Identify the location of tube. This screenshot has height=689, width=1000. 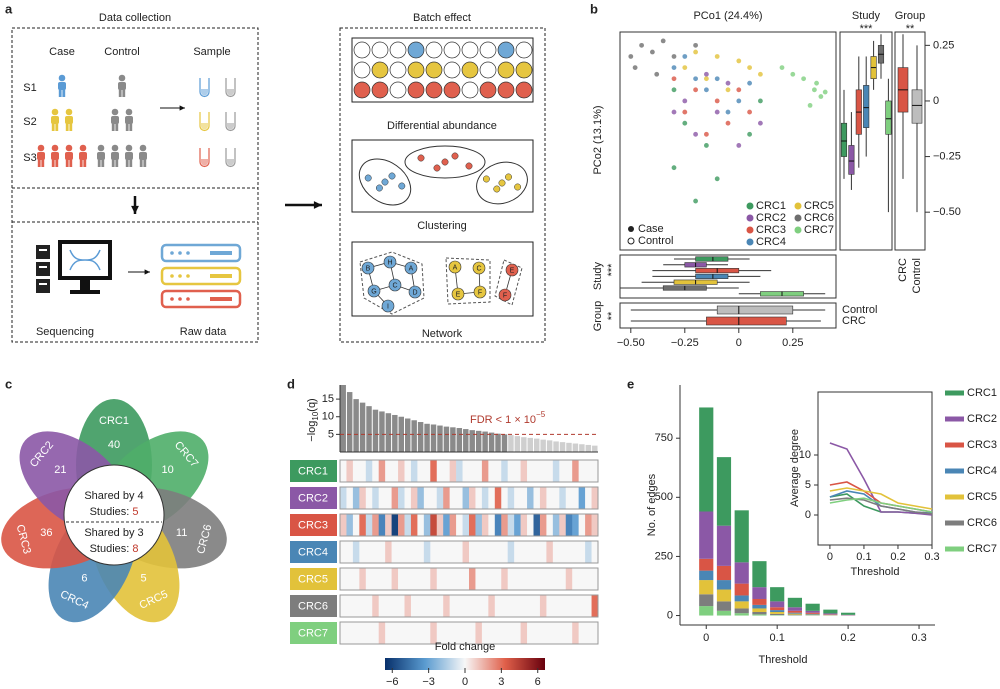
(230, 158).